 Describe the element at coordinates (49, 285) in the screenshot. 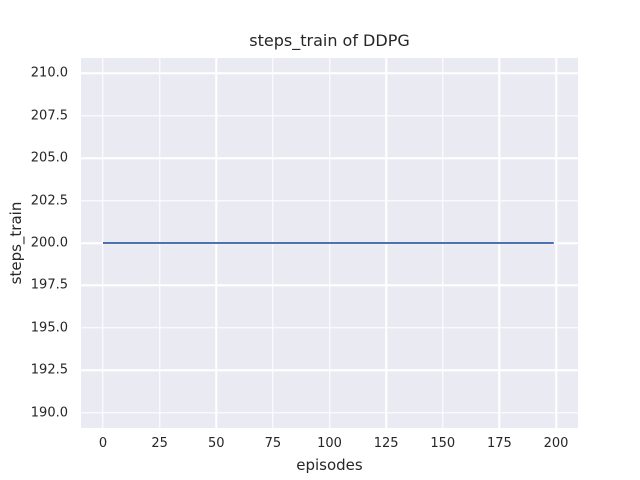

I see `y-tick-label: 197.5` at that location.